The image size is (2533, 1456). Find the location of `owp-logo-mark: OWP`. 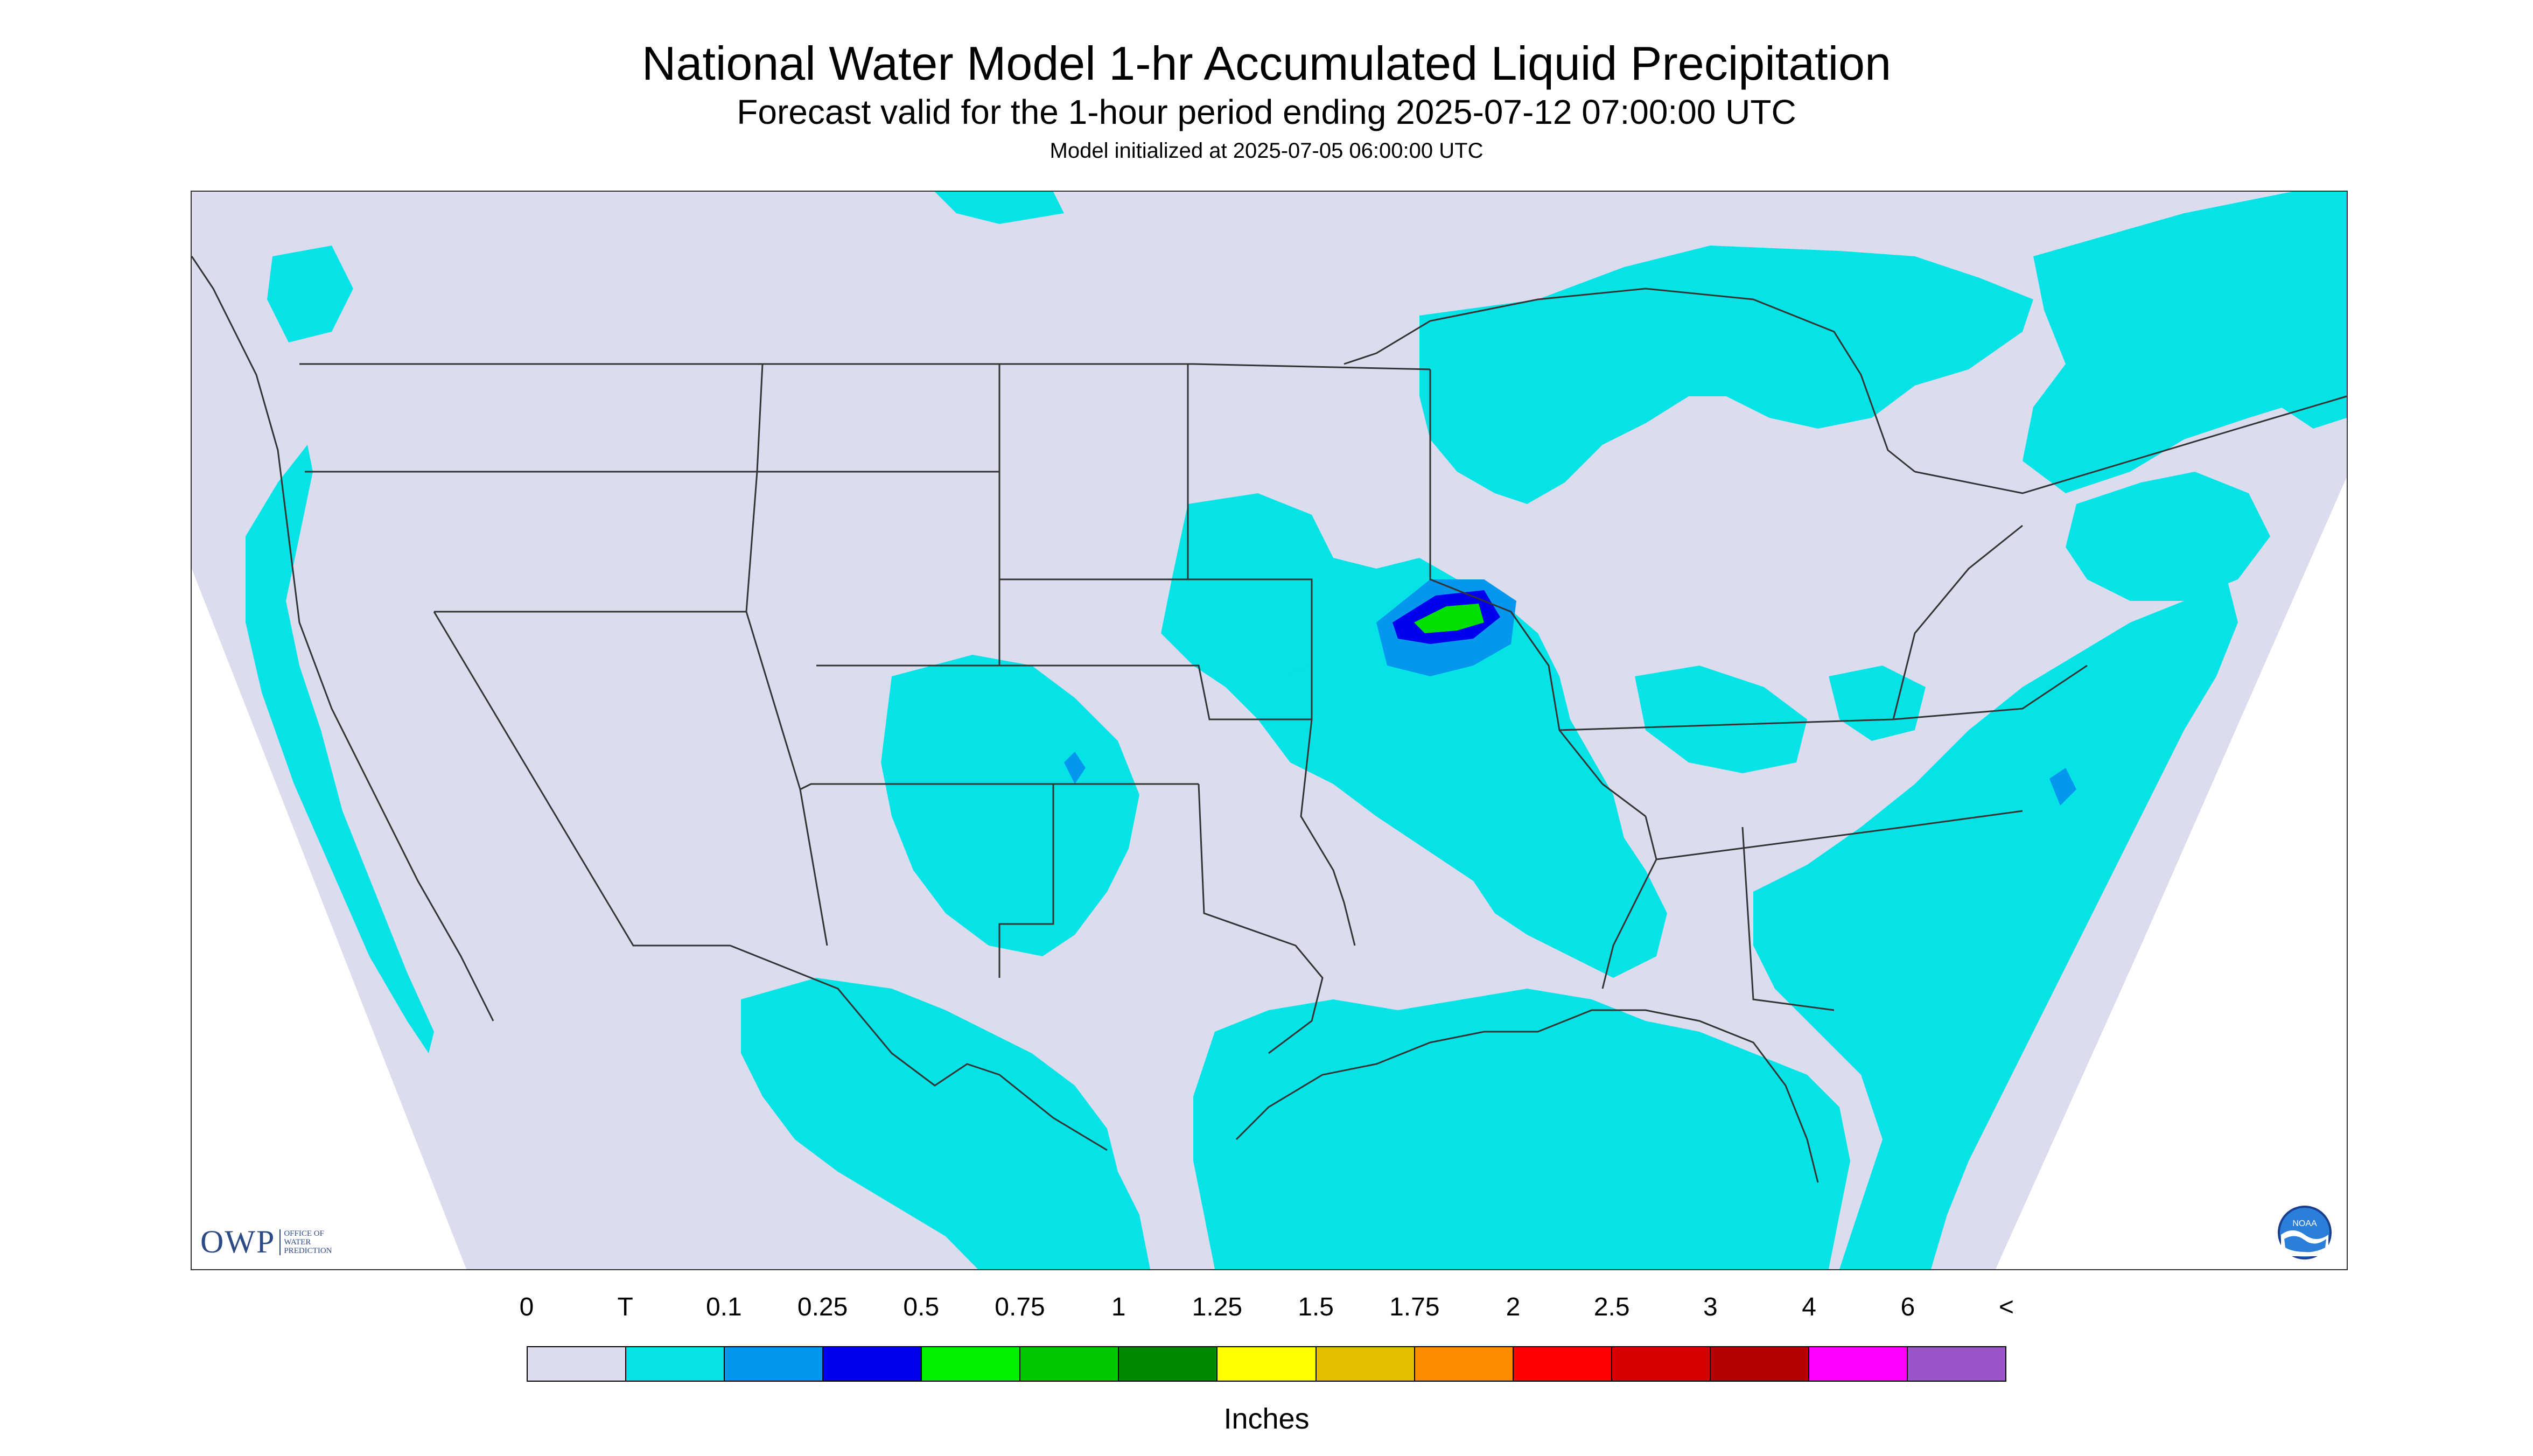

owp-logo-mark: OWP is located at coordinates (238, 1241).